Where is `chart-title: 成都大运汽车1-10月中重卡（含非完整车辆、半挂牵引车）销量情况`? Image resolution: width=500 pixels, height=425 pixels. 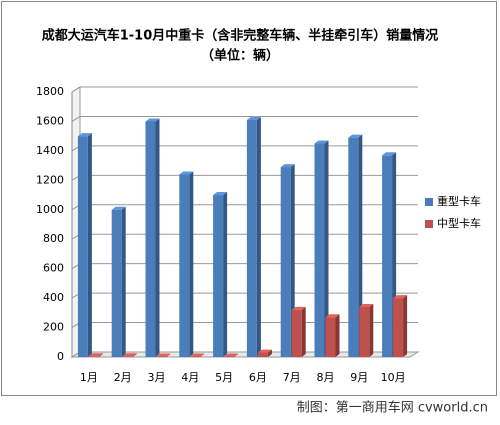
chart-title: 成都大运汽车1-10月中重卡（含非完整车辆、半挂牵引车）销量情况 is located at coordinates (240, 36).